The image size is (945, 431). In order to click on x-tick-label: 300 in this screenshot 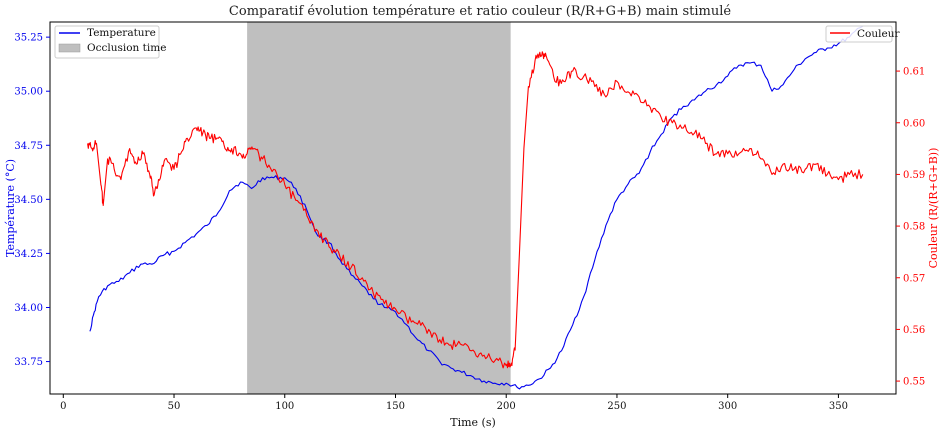, I will do `click(727, 406)`.